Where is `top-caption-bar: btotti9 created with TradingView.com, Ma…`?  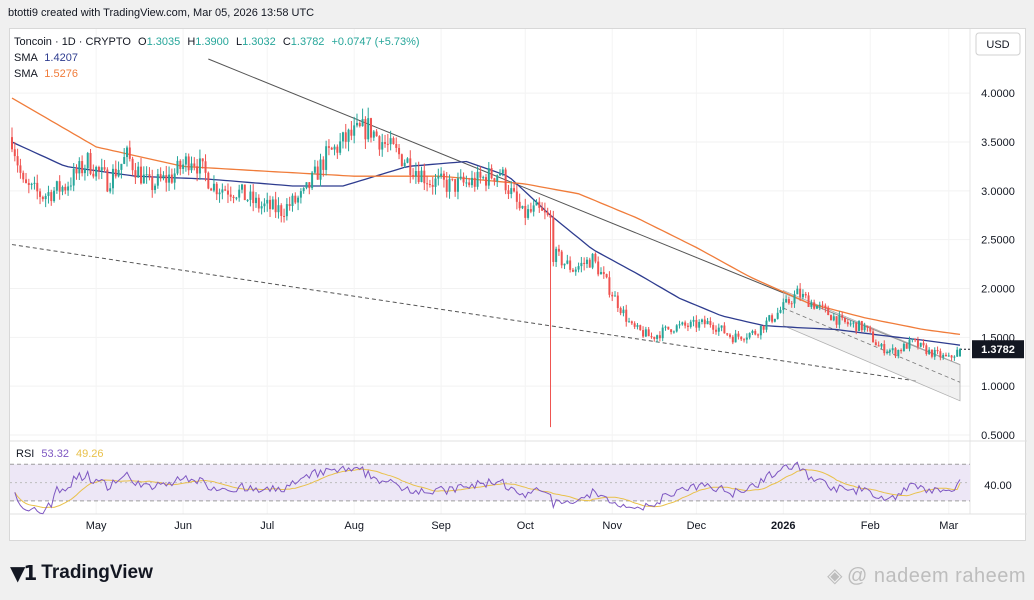 top-caption-bar: btotti9 created with TradingView.com, Ma… is located at coordinates (517, 14).